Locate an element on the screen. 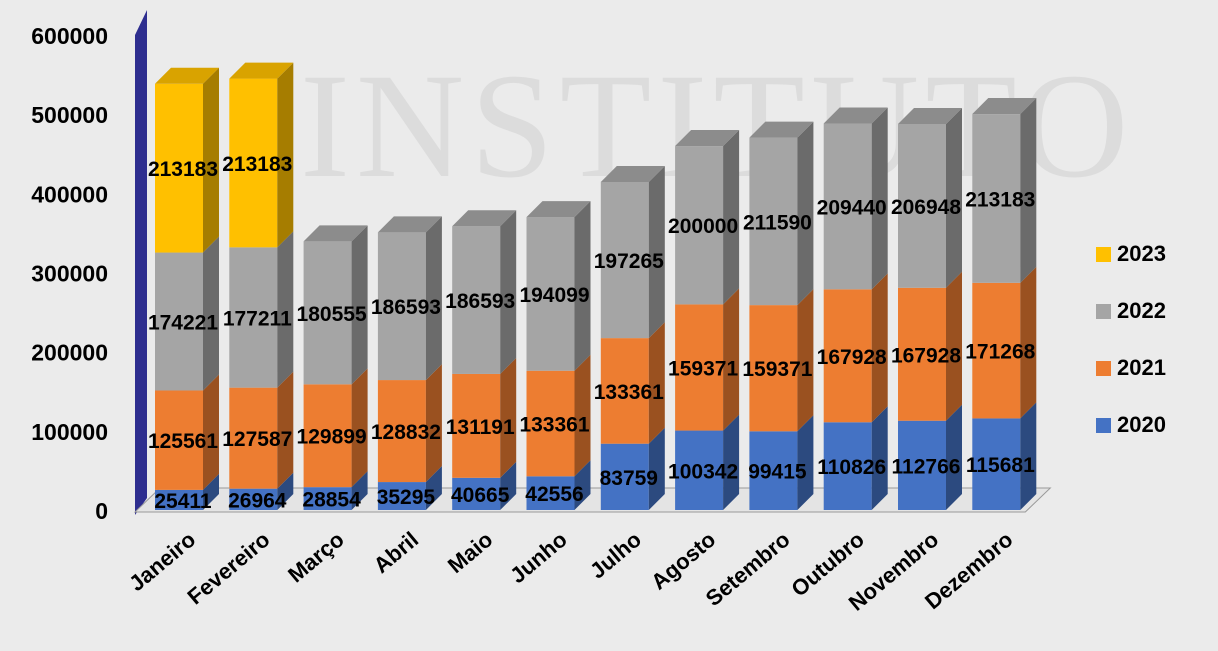  data-label: 197265 is located at coordinates (629, 261).